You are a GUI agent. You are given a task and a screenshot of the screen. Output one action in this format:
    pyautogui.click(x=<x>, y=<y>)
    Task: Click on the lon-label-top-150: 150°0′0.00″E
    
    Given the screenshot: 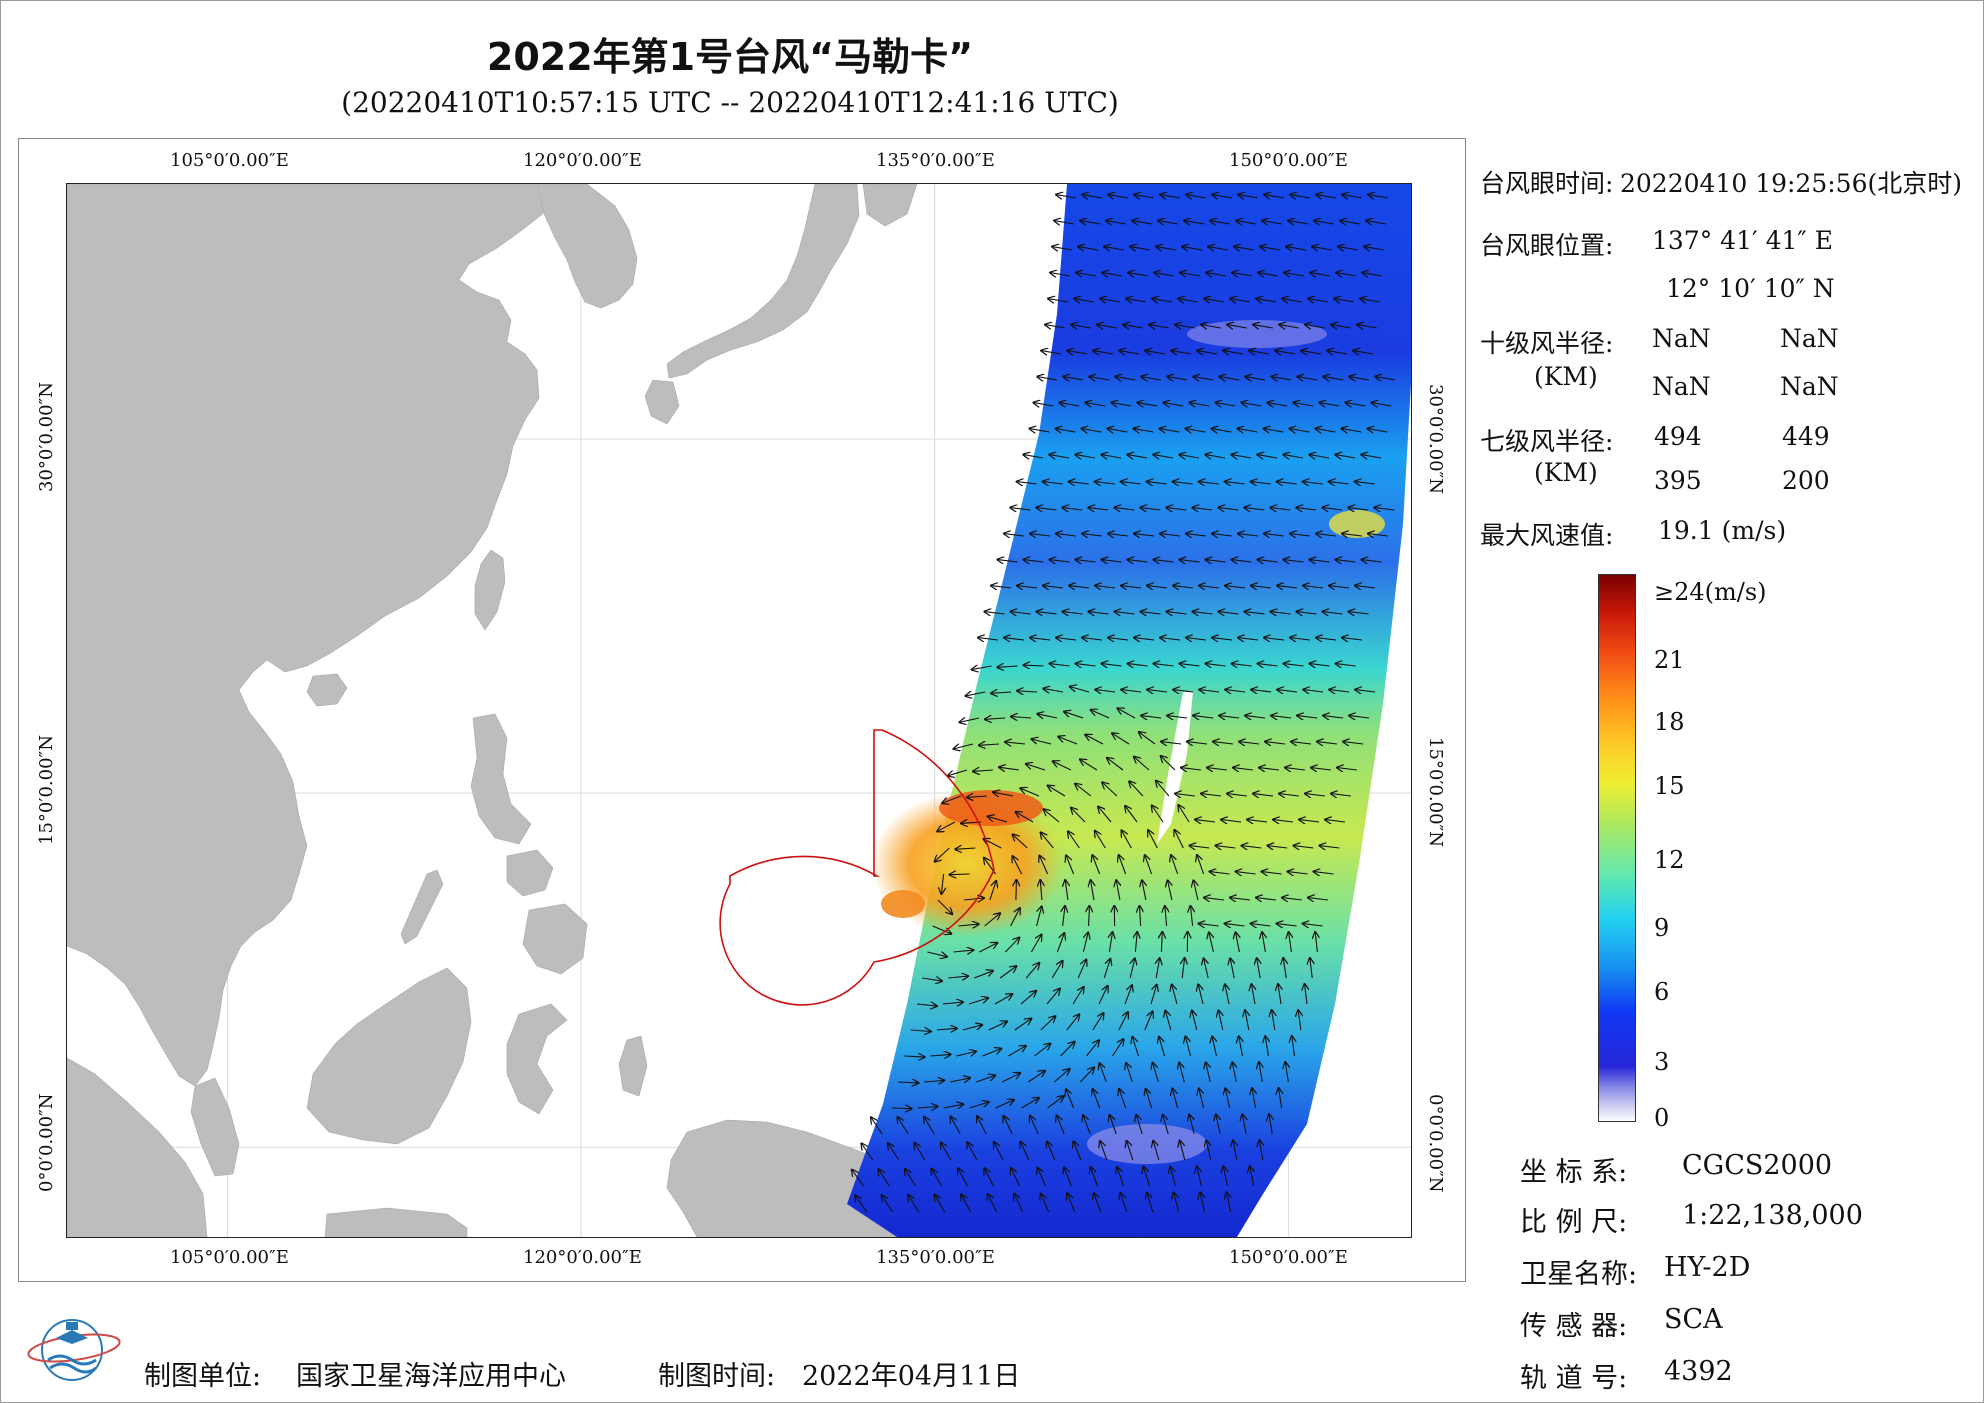 What is the action you would take?
    pyautogui.click(x=1288, y=160)
    